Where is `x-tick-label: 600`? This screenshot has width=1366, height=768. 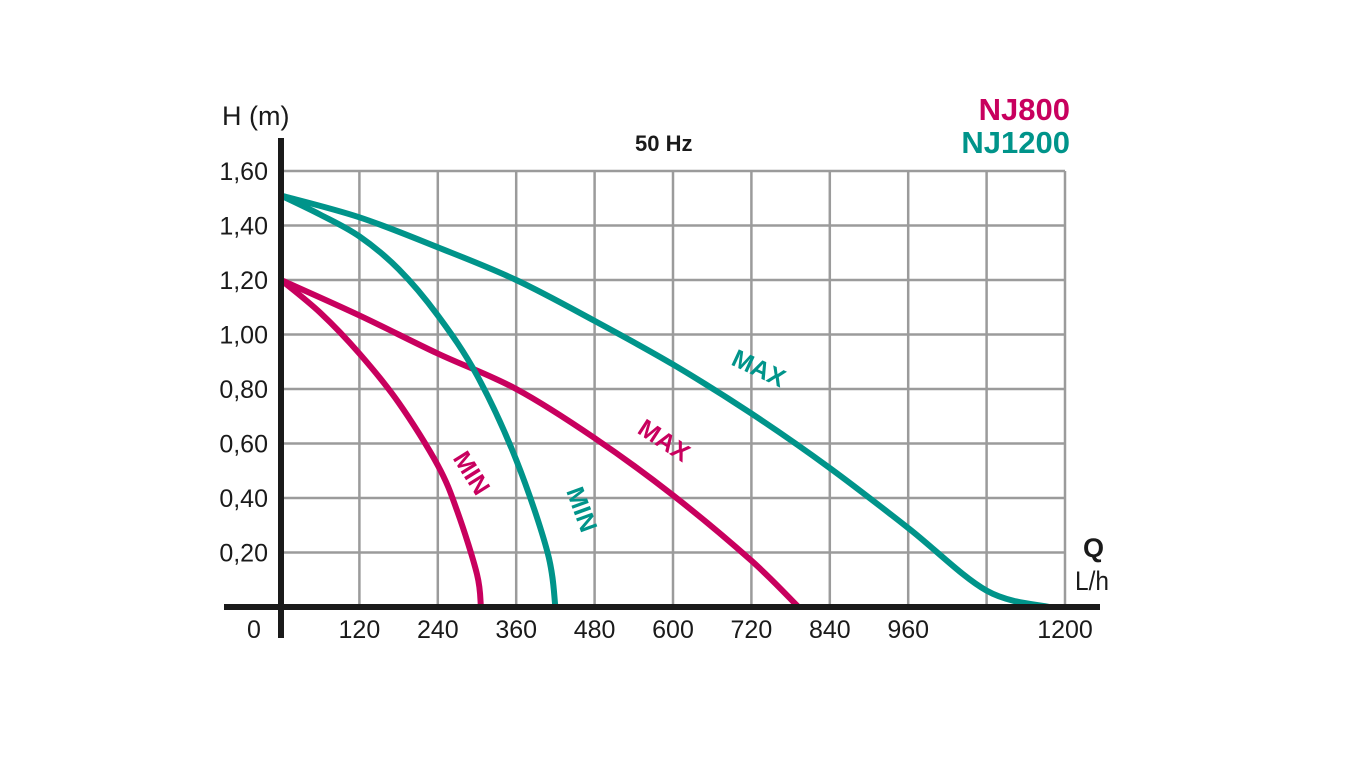 x-tick-label: 600 is located at coordinates (673, 630).